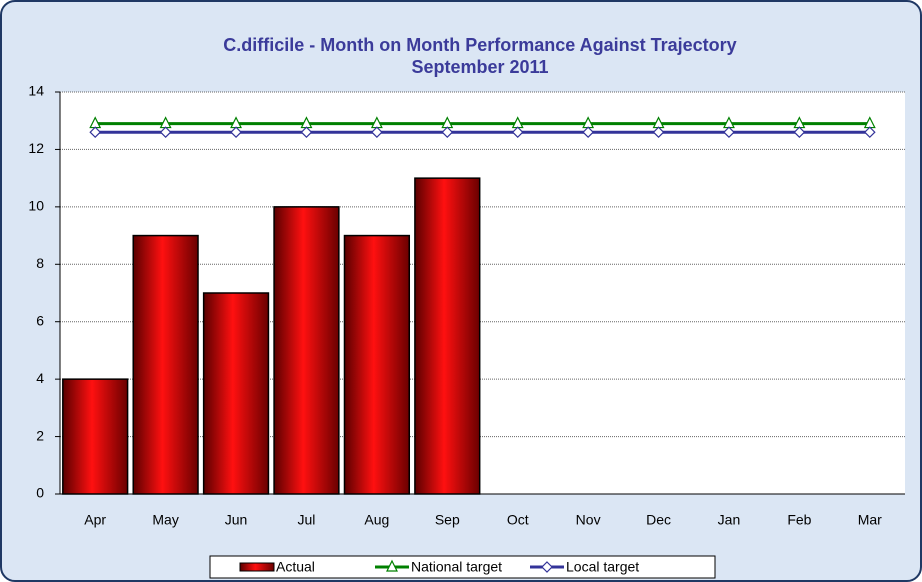 The image size is (922, 582). What do you see at coordinates (518, 520) in the screenshot?
I see `x-tick-label: Oct` at bounding box center [518, 520].